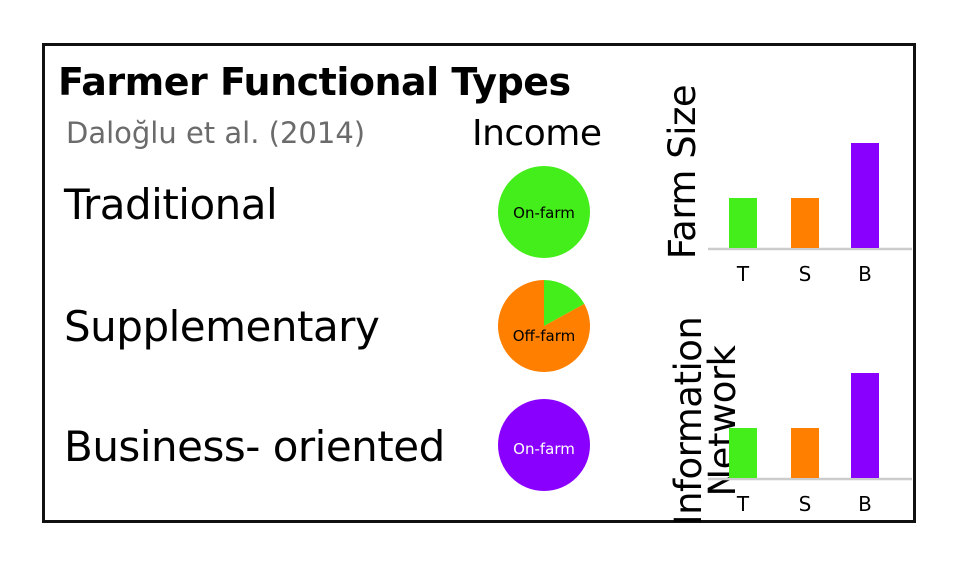 This screenshot has height=572, width=968. I want to click on income-label-traditional: On-farm, so click(544, 213).